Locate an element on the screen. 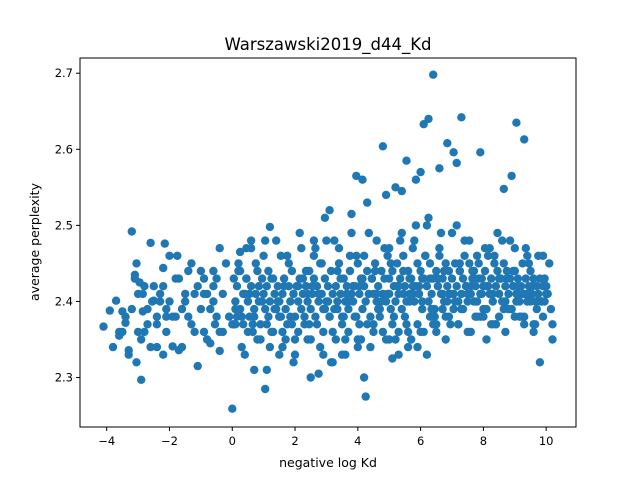  x-tick-label: 4 is located at coordinates (357, 441).